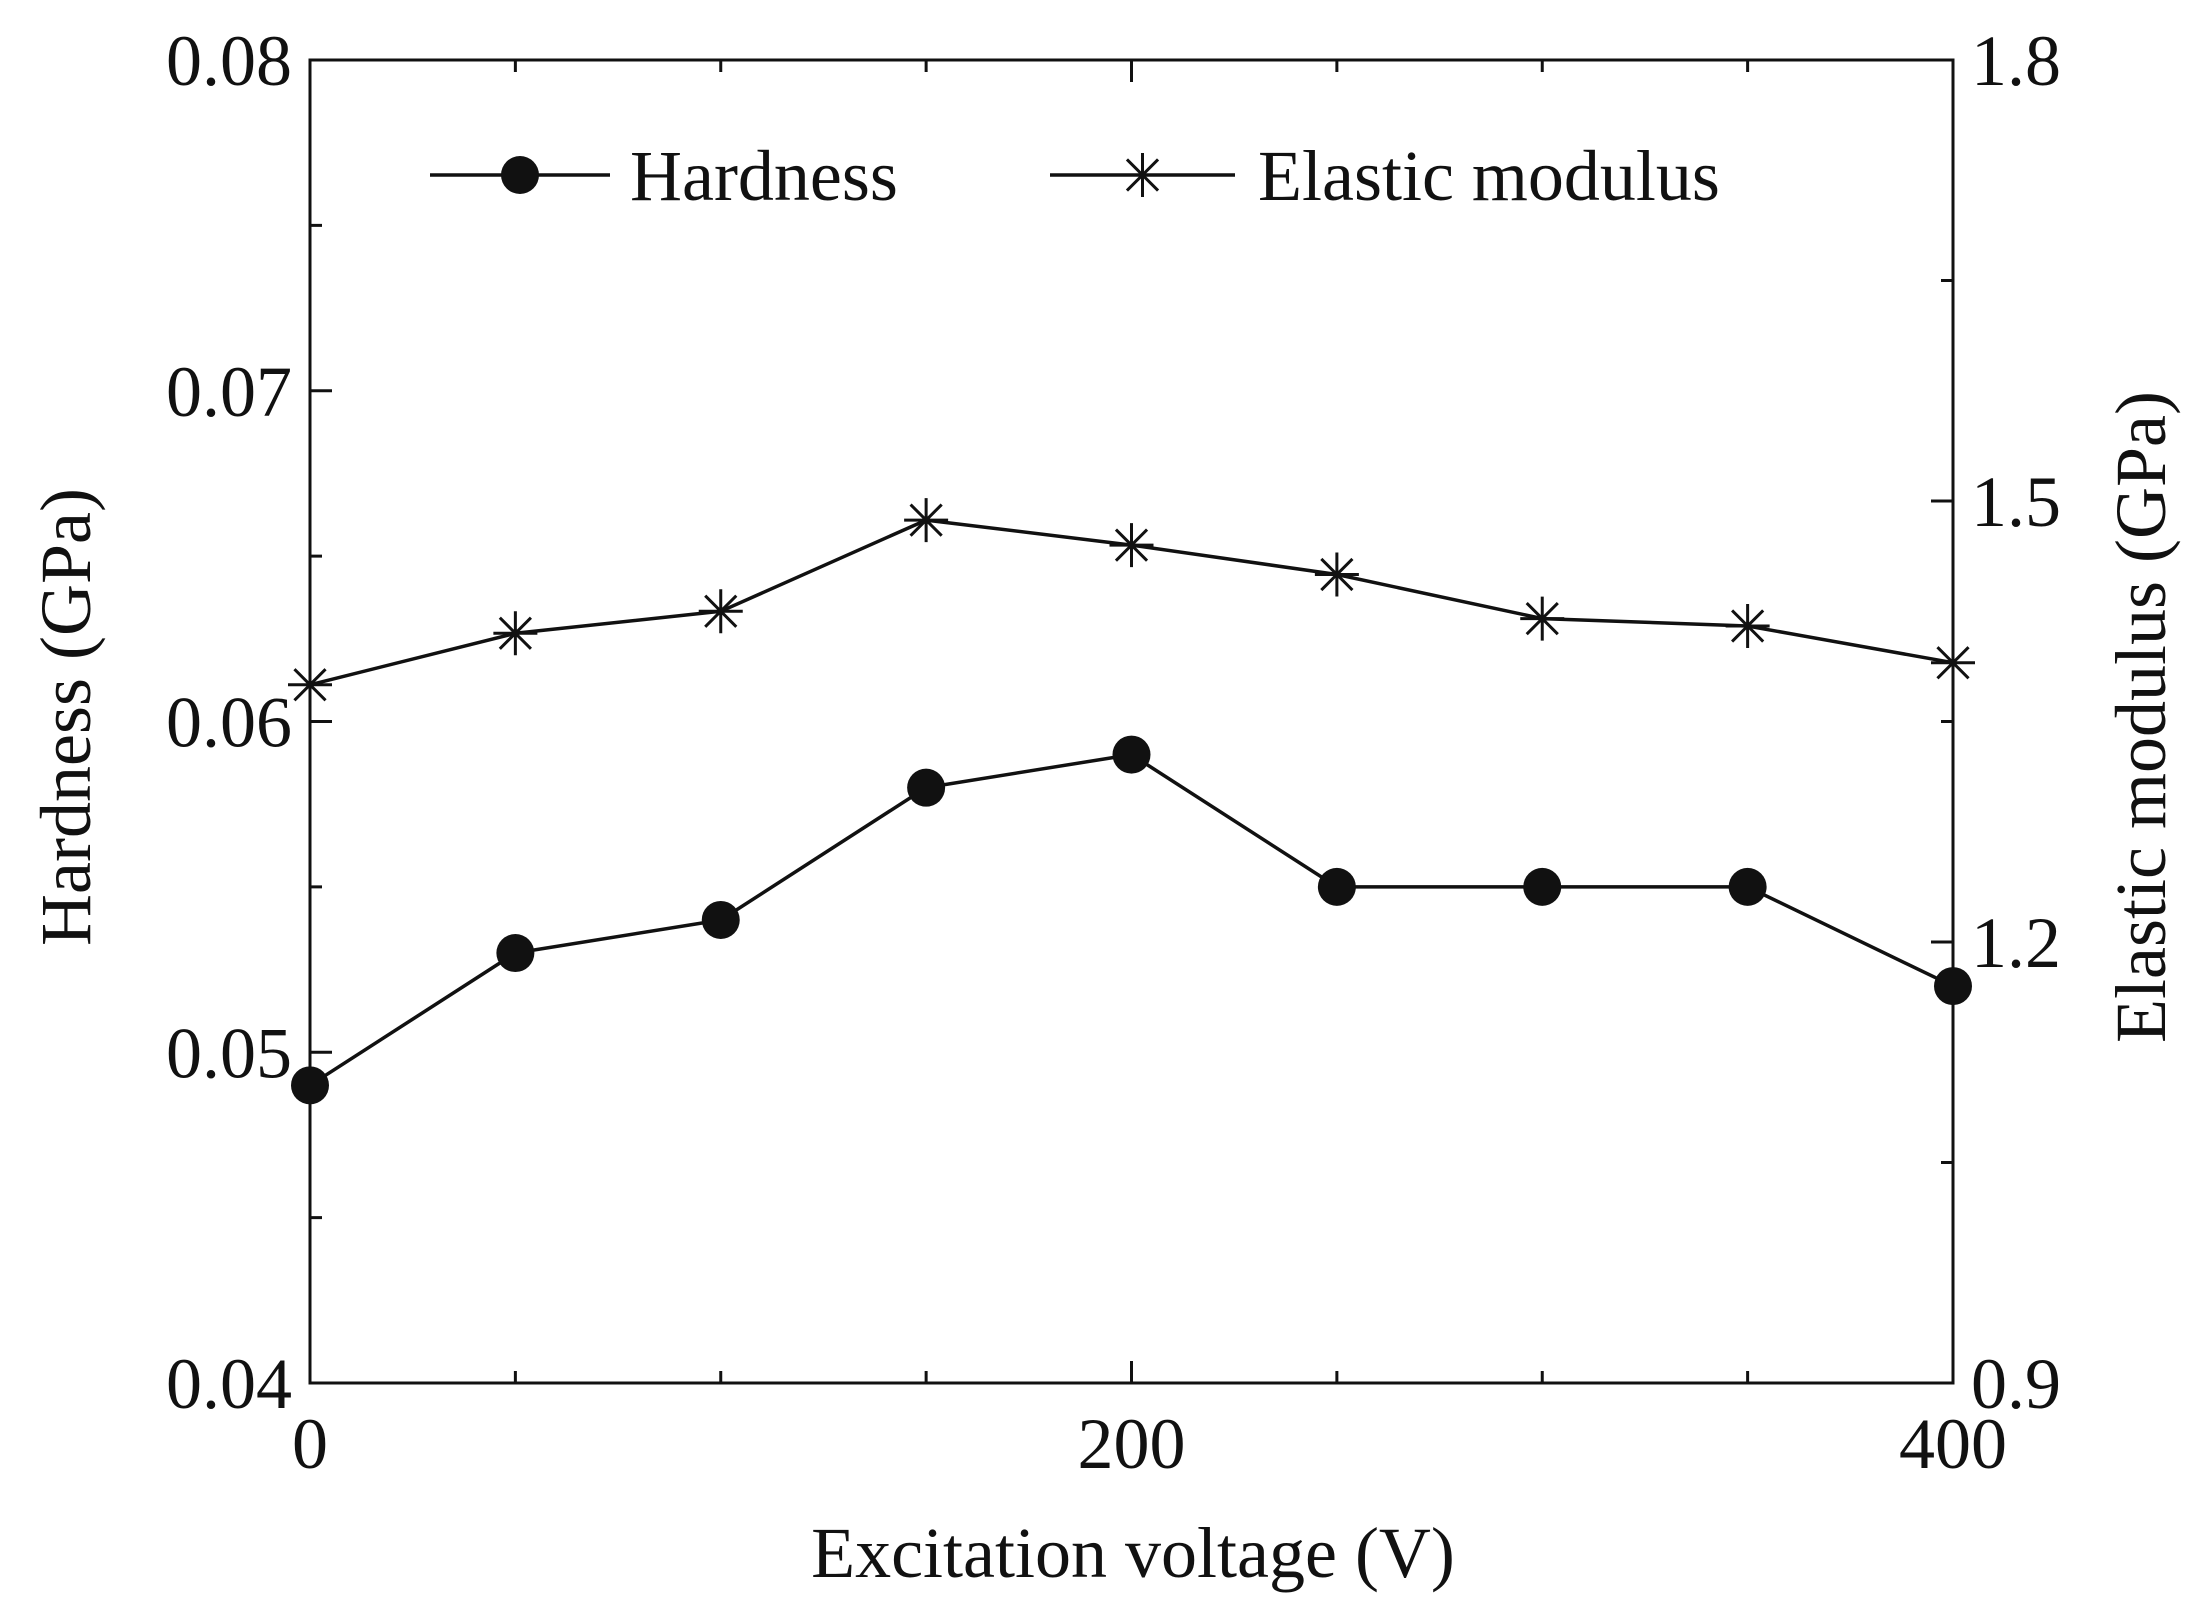 This screenshot has width=2204, height=1622. I want to click on y-left-tick-label: 0.05, so click(229, 1053).